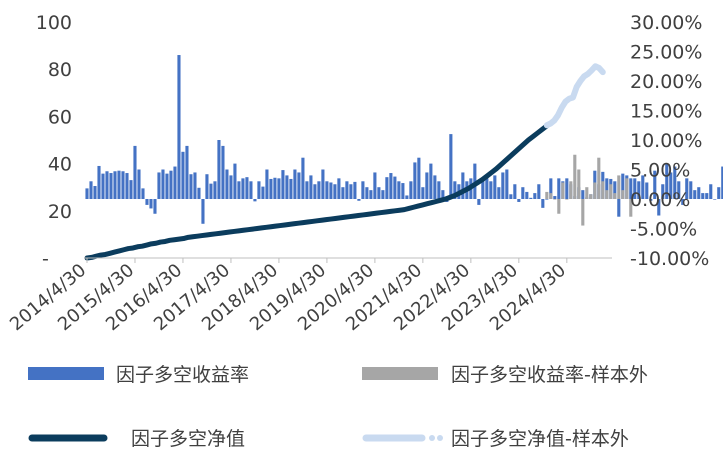 This screenshot has width=723, height=466. Describe the element at coordinates (136, 439) in the screenshot. I see `legend-item-nav: 因子多空净值` at that location.